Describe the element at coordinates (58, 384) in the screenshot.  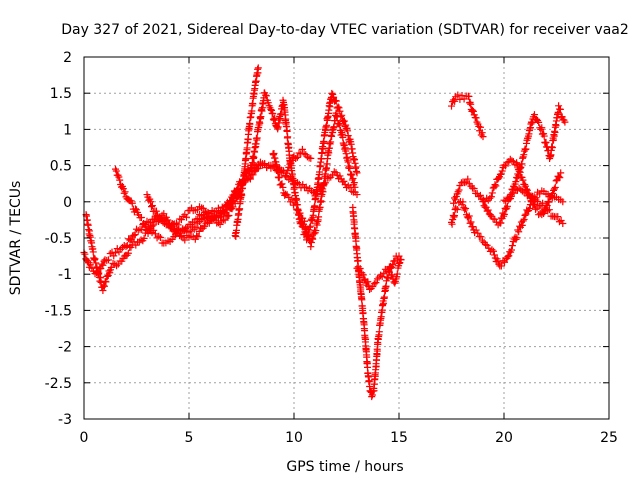
I see `y-tick-label: -2.5` at that location.